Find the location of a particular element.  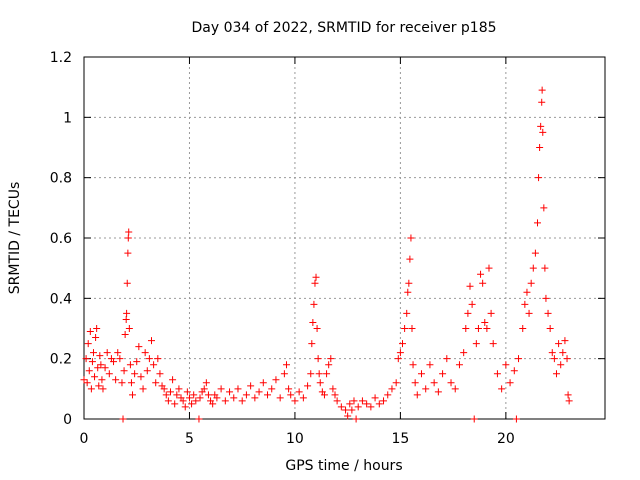

x-axis-label: GPS time / hours is located at coordinates (343, 466).